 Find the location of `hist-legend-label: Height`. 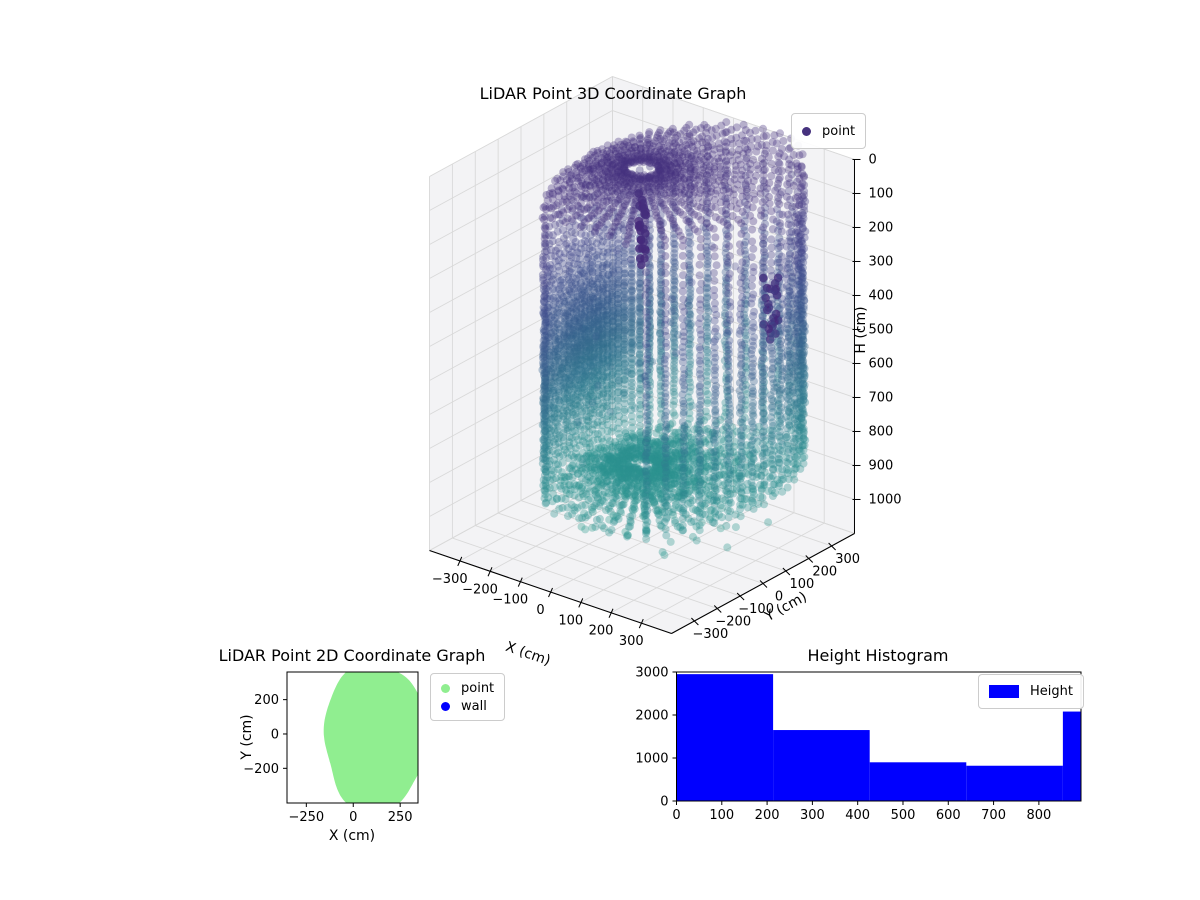

hist-legend-label: Height is located at coordinates (1051, 691).